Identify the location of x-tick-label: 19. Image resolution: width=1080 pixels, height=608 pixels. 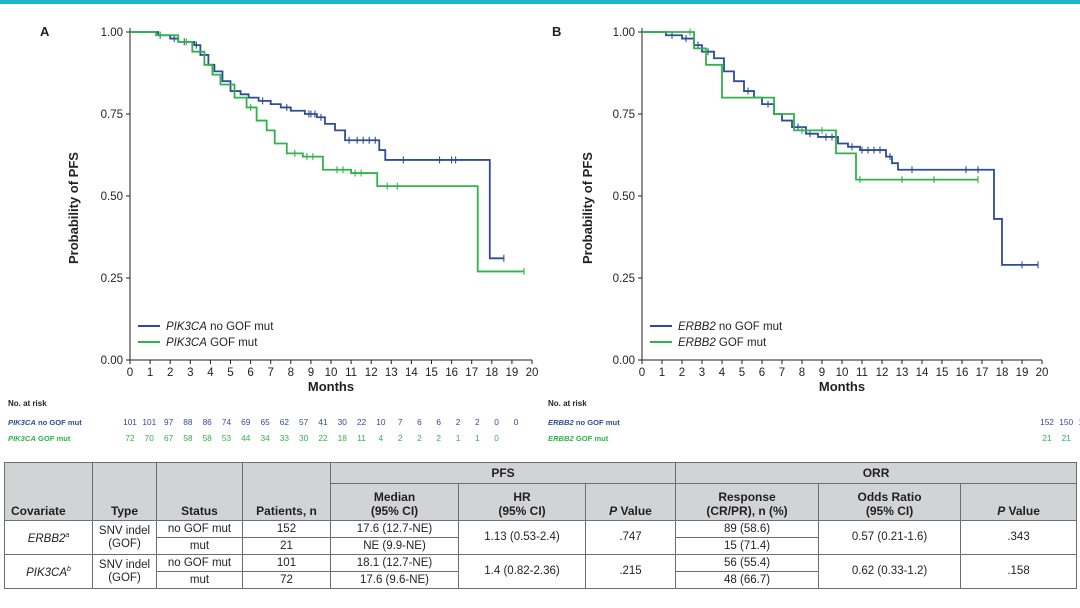
(1022, 373).